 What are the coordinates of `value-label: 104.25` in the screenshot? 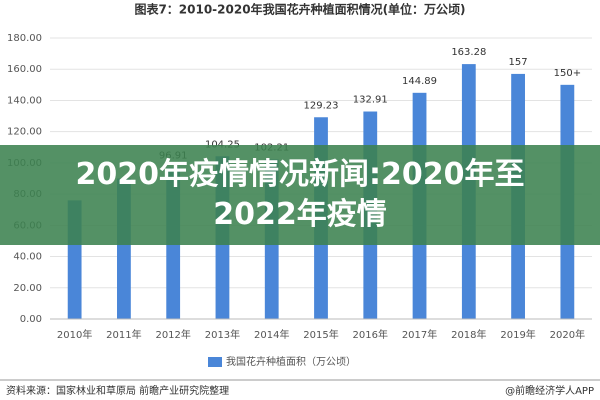 It's located at (222, 144).